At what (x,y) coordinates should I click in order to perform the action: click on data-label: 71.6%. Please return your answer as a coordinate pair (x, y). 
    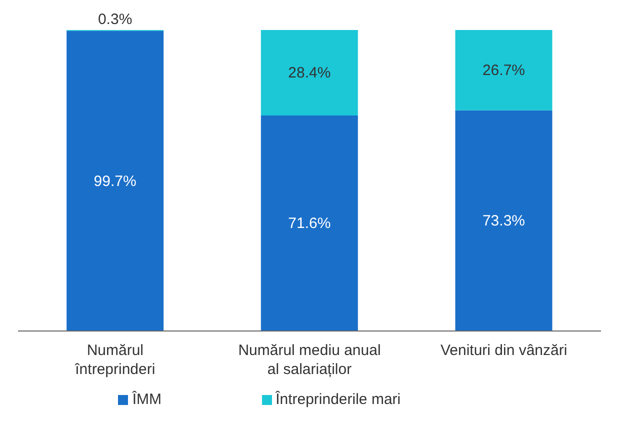
    Looking at the image, I should click on (309, 223).